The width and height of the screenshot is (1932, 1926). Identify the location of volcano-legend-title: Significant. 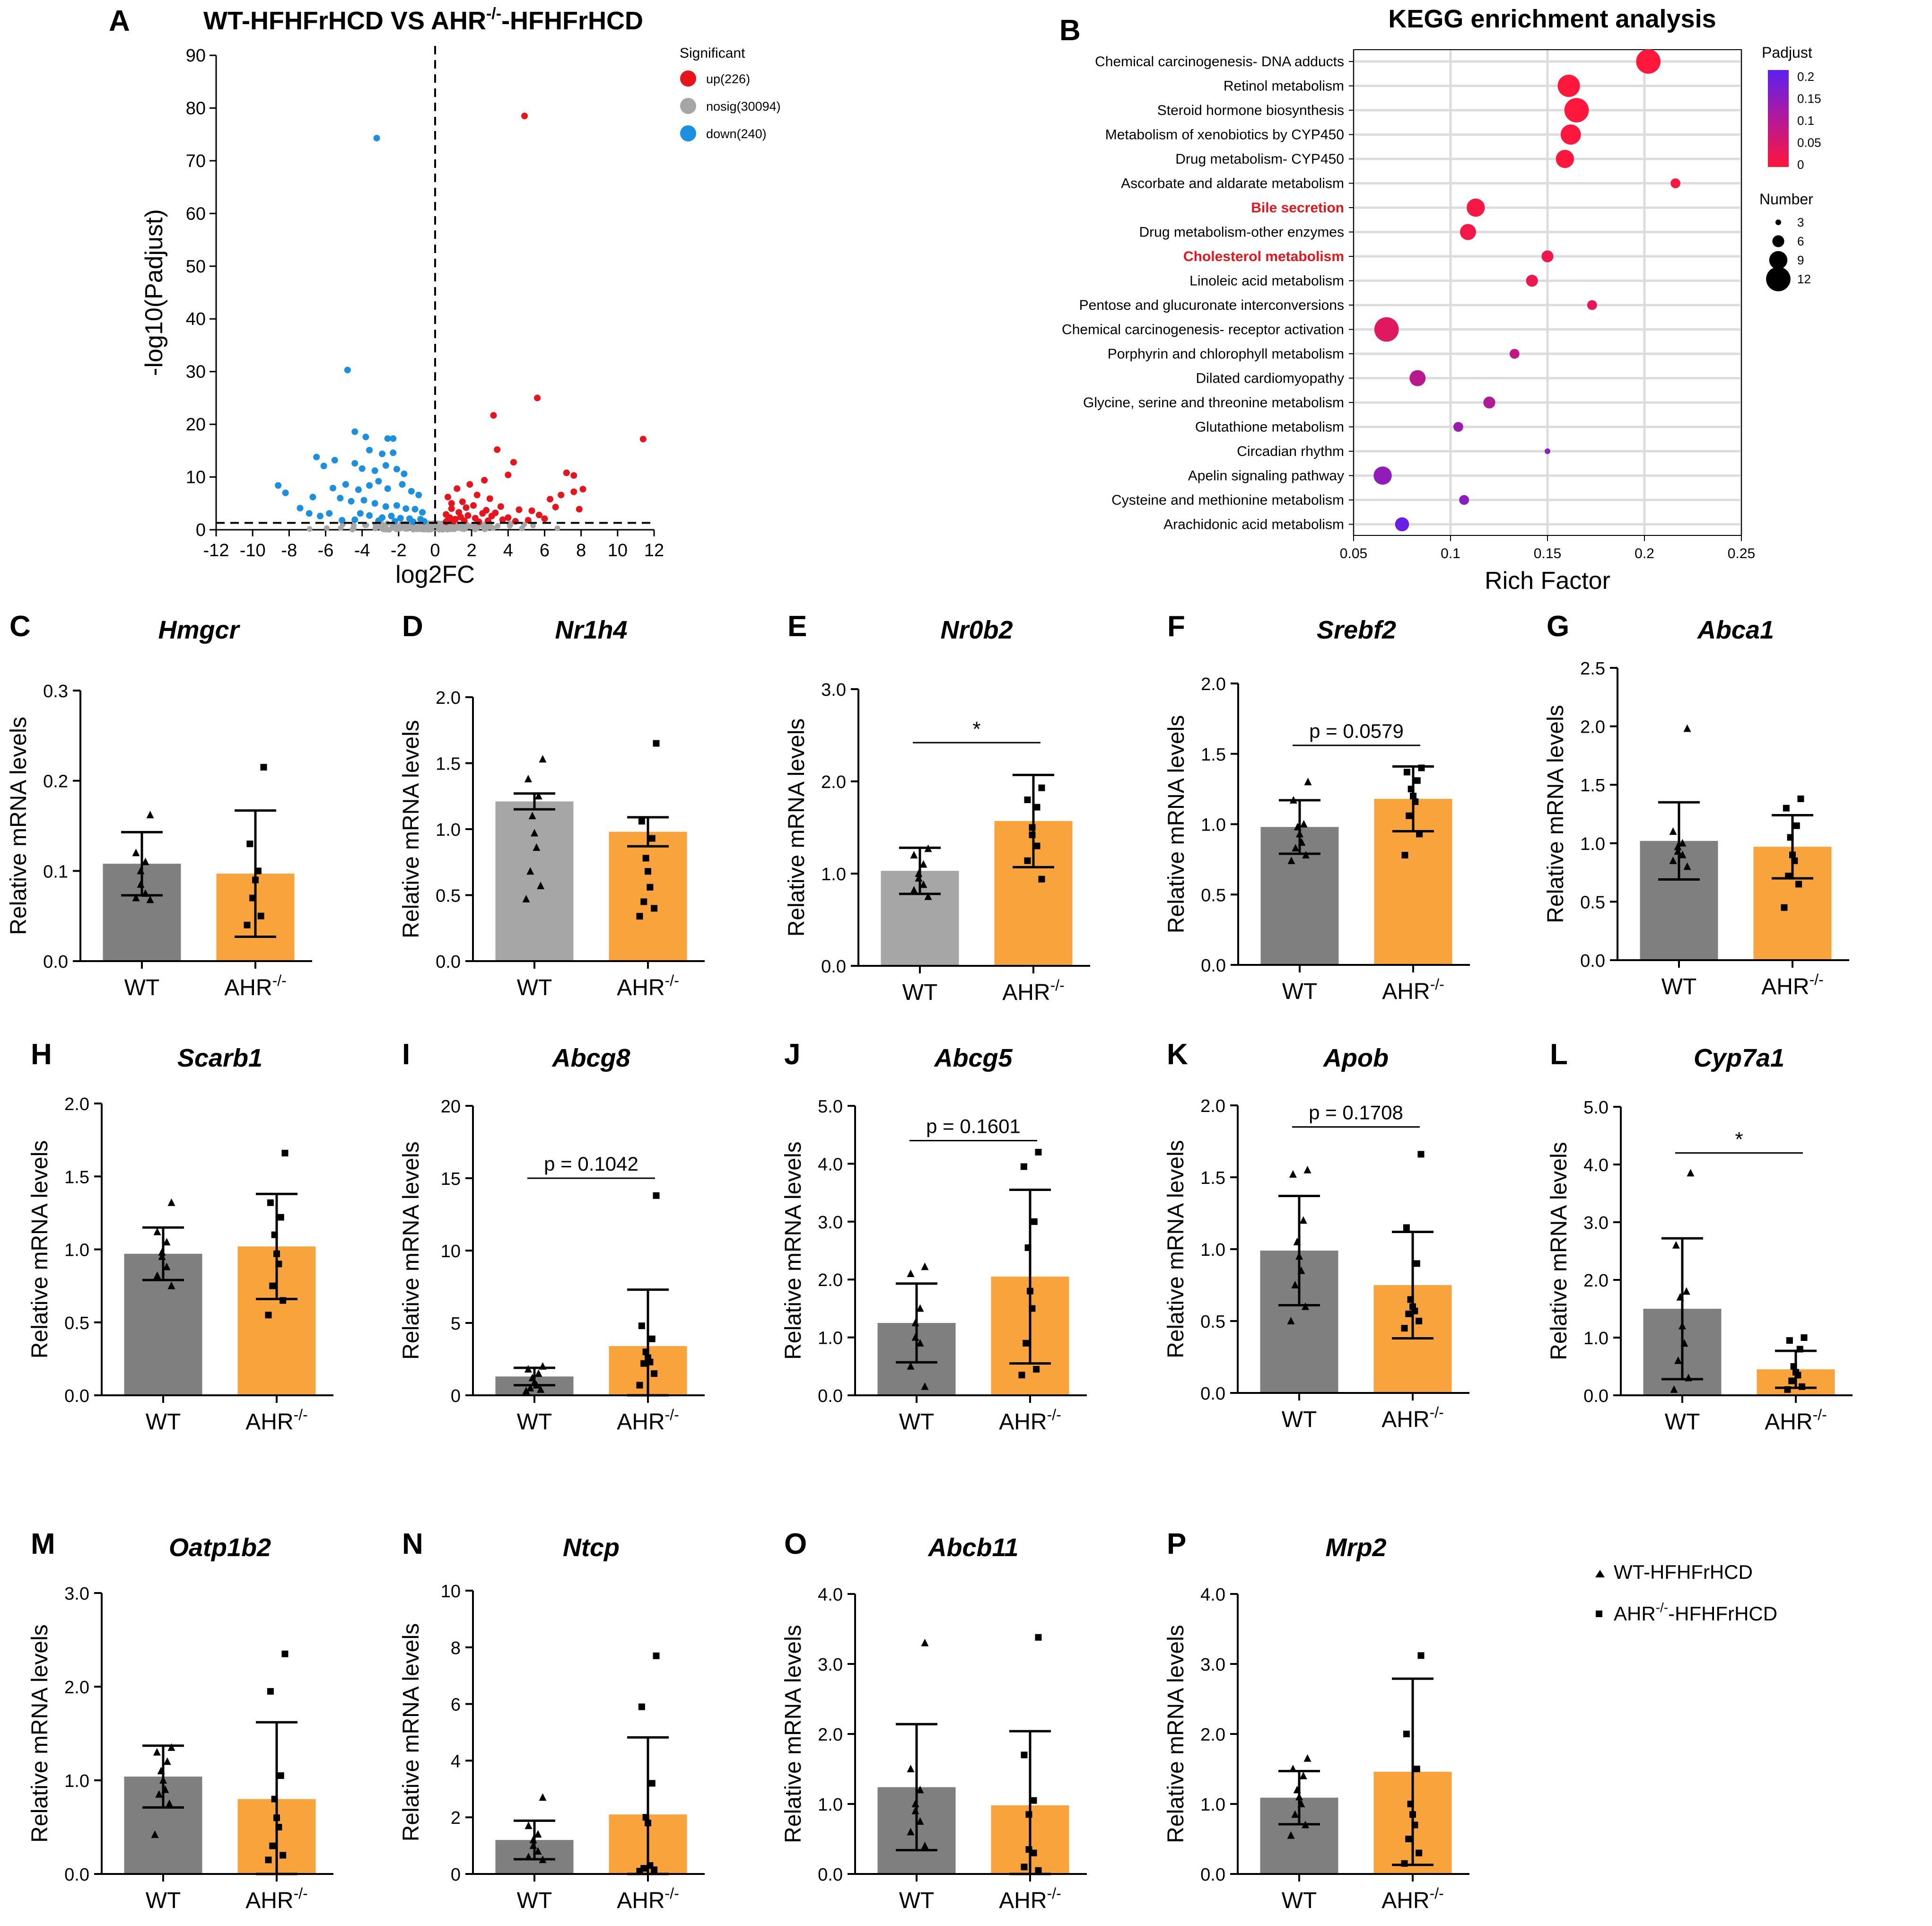
(712, 53).